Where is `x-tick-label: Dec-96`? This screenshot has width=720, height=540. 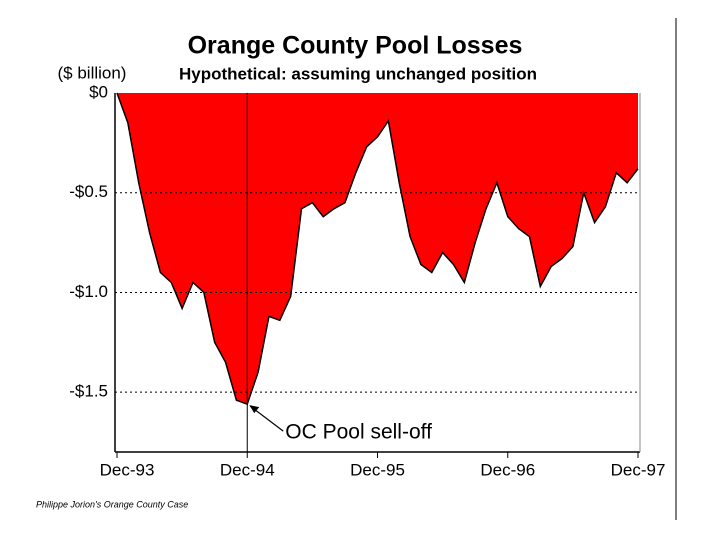
x-tick-label: Dec-96 is located at coordinates (507, 469).